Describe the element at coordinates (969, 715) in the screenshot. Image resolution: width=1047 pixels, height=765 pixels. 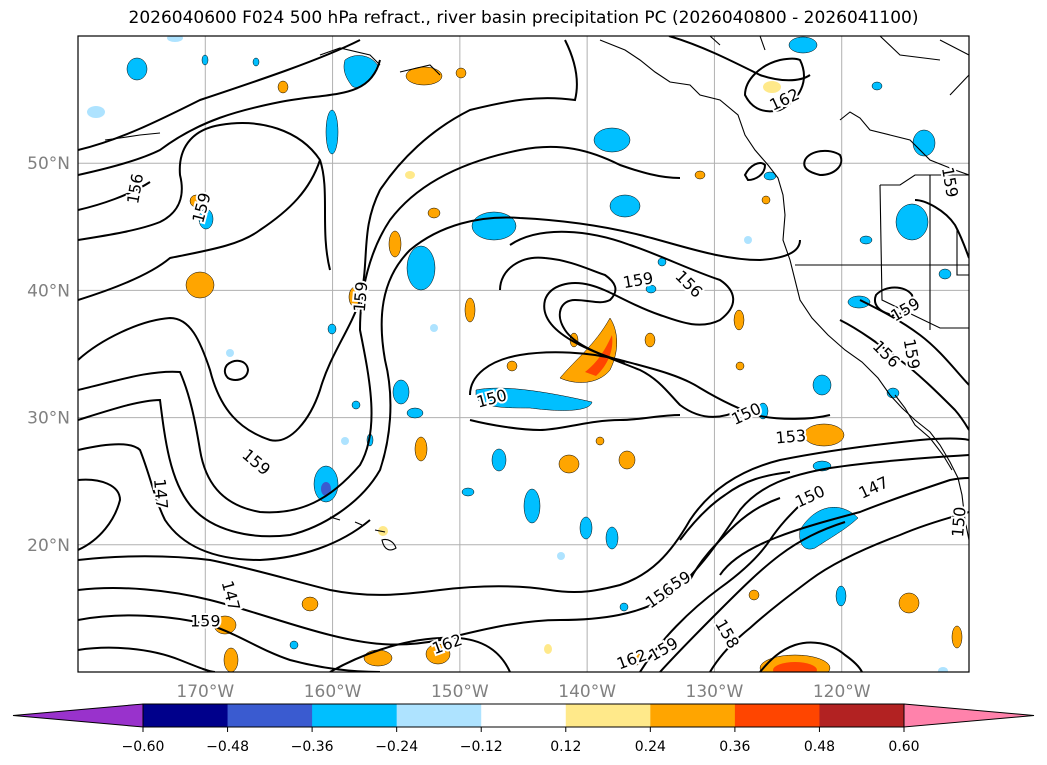
I see `colorbar-extend-max` at that location.